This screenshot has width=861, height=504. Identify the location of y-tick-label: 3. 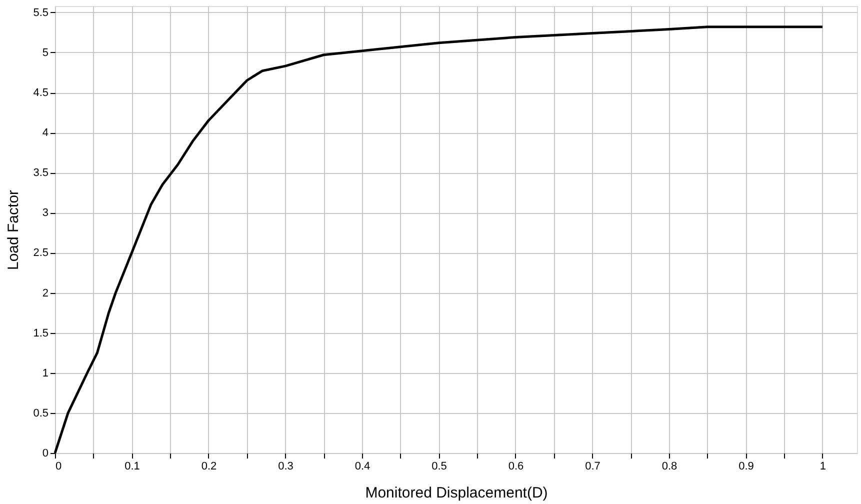
(45, 213).